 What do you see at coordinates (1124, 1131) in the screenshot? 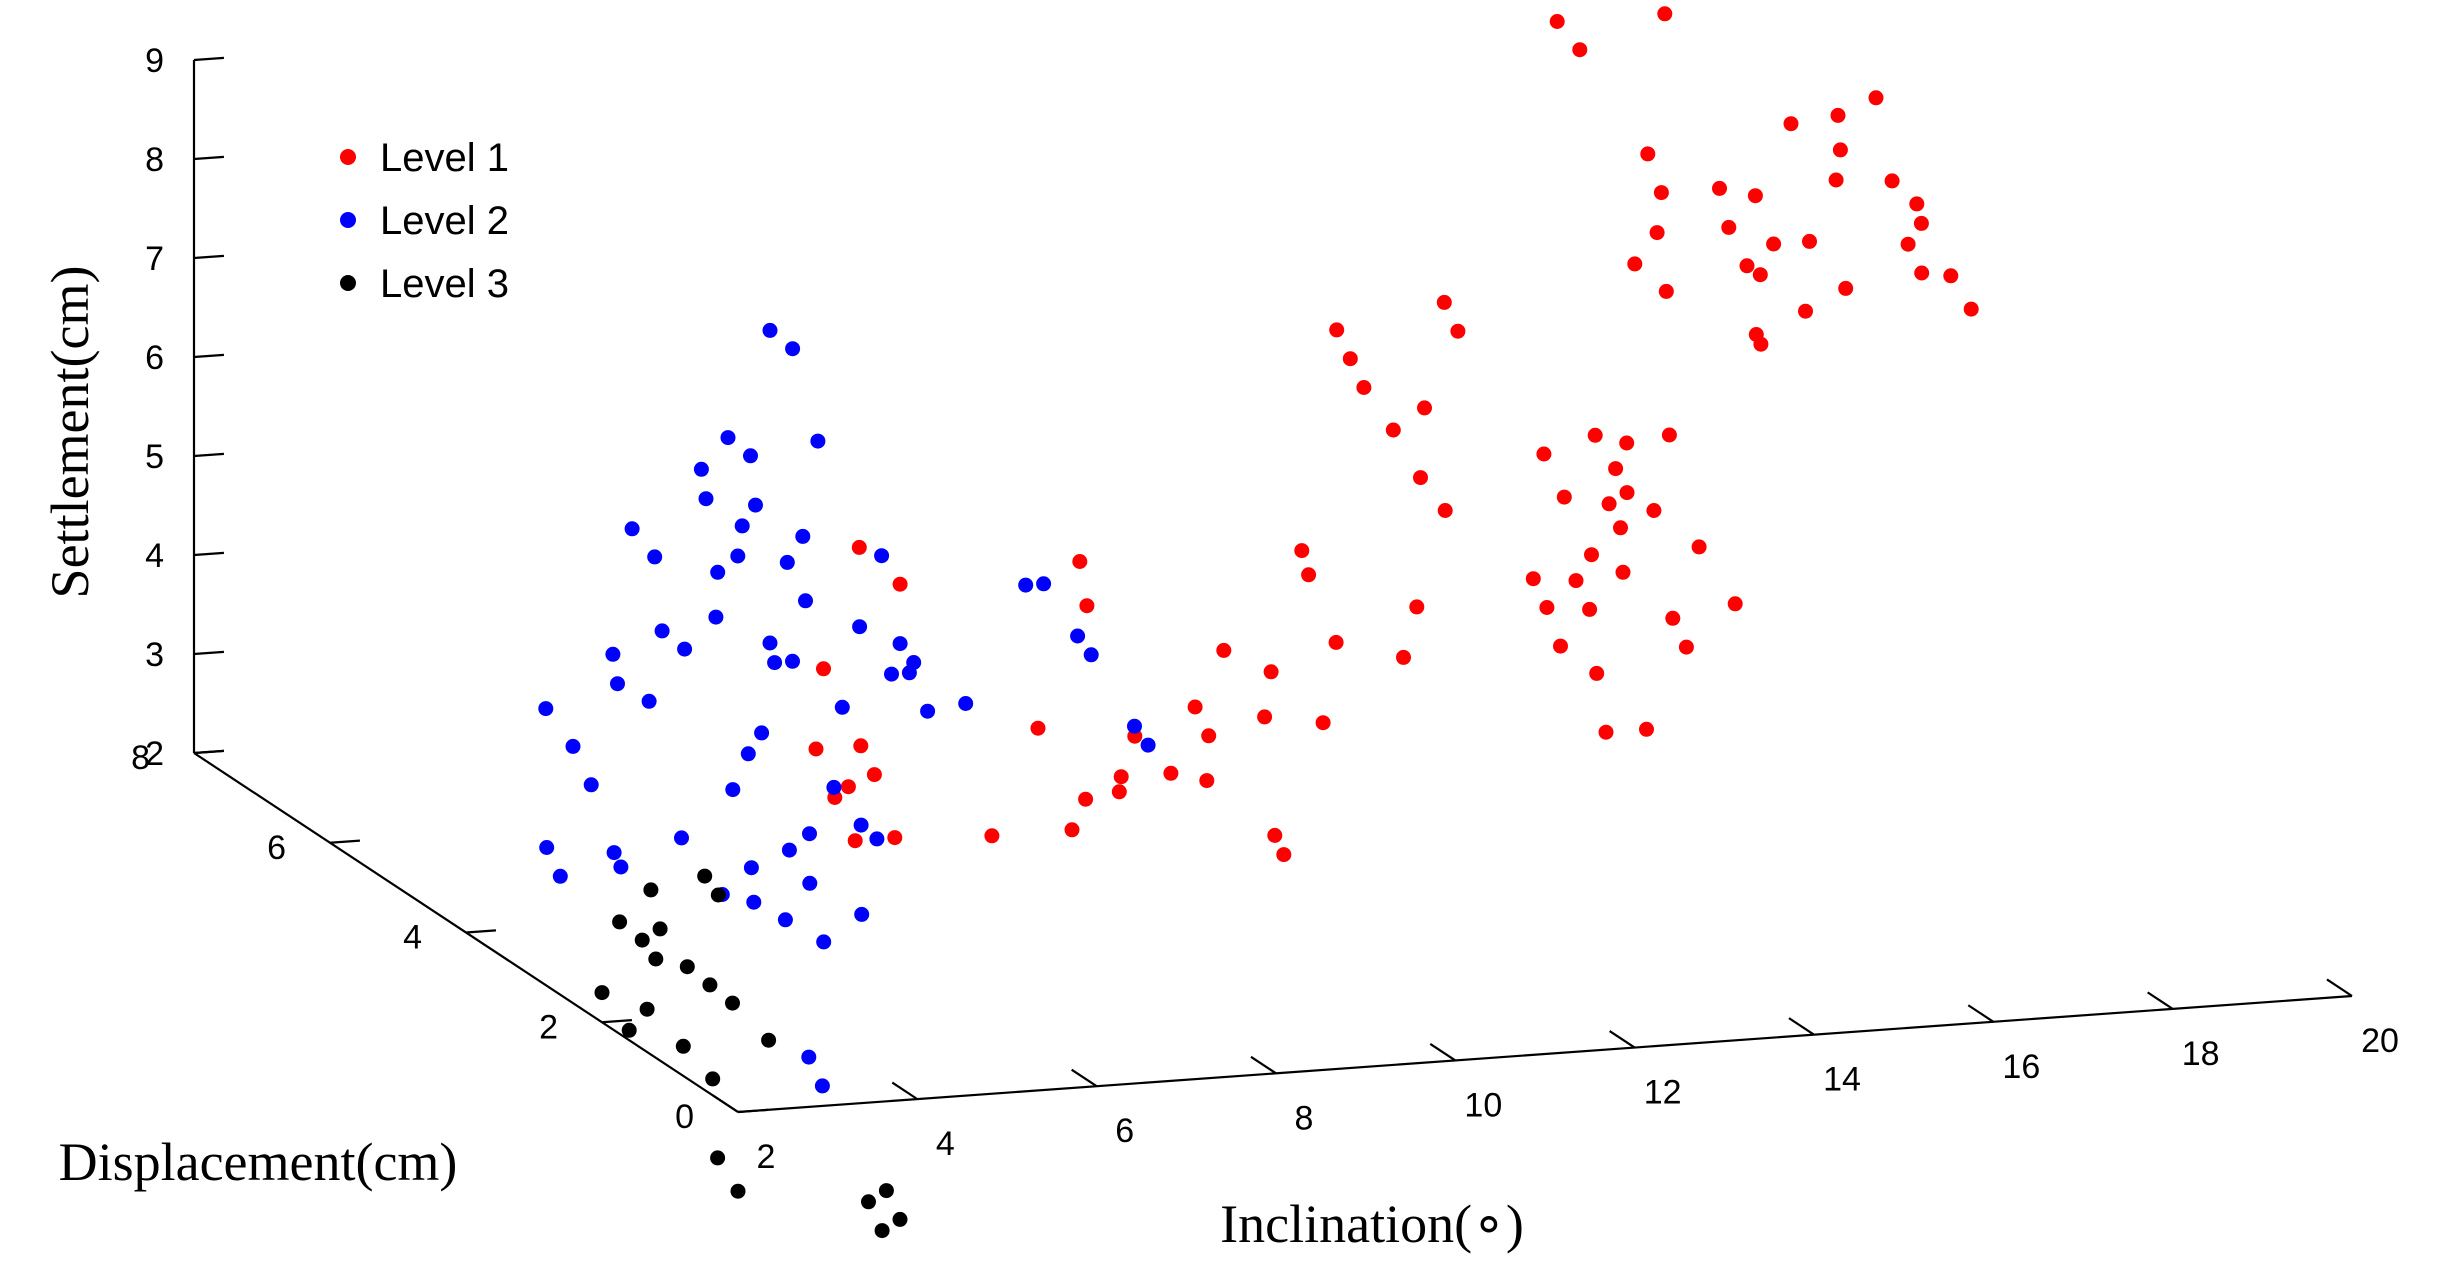
I see `x-tick-label: 6` at bounding box center [1124, 1131].